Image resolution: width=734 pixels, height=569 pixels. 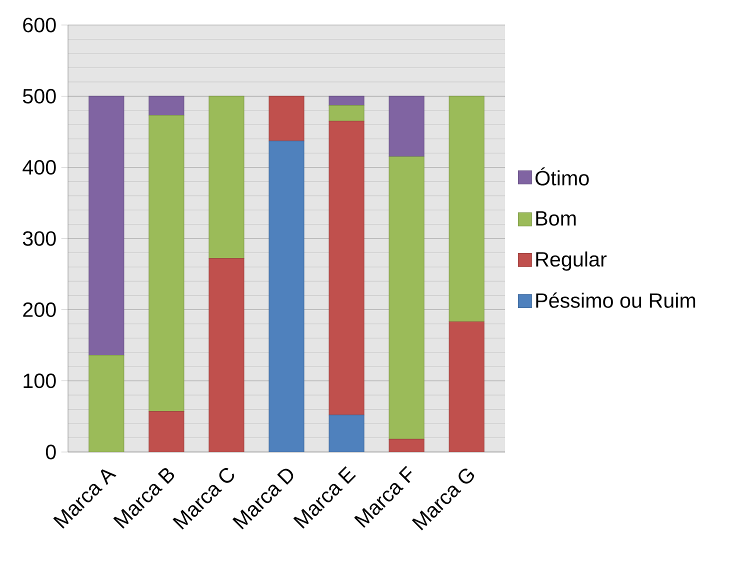 What do you see at coordinates (40, 381) in the screenshot?
I see `y-tick-label: 100` at bounding box center [40, 381].